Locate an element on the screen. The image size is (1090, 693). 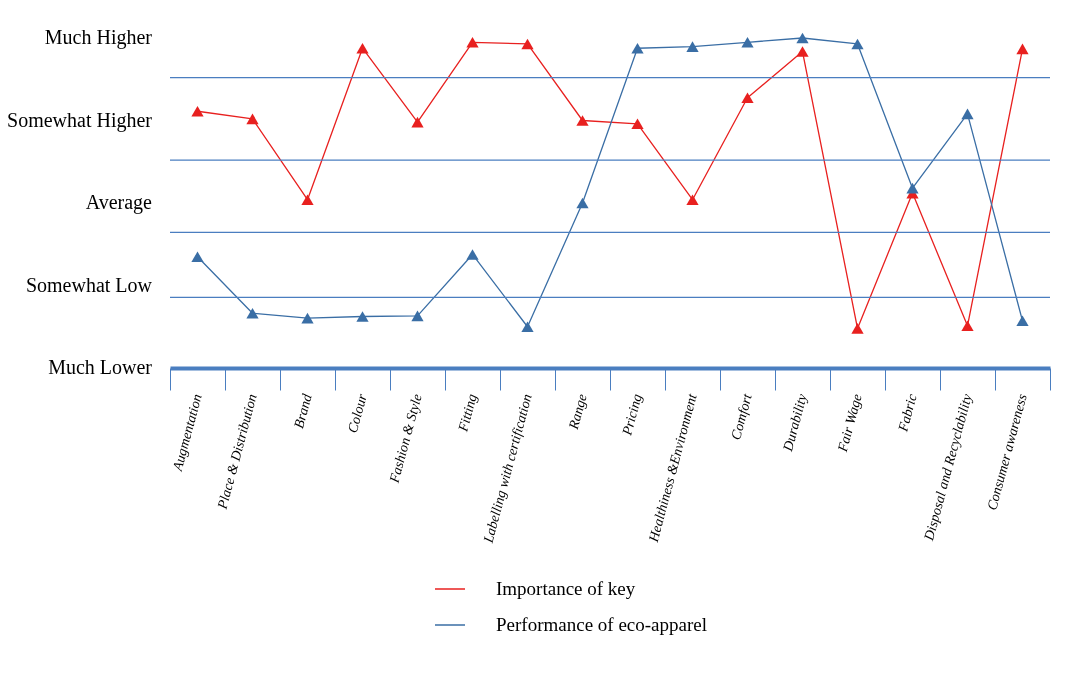
x-tick-label: Pricing is located at coordinates (632, 415).